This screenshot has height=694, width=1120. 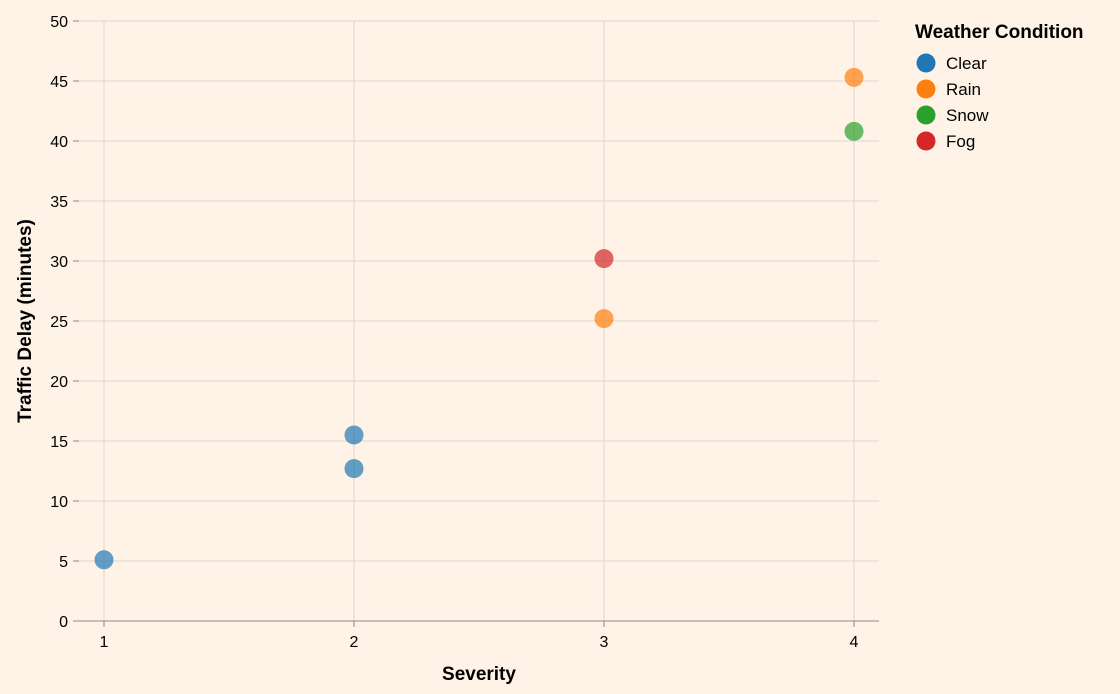 What do you see at coordinates (59, 142) in the screenshot?
I see `y-tick-label: 40` at bounding box center [59, 142].